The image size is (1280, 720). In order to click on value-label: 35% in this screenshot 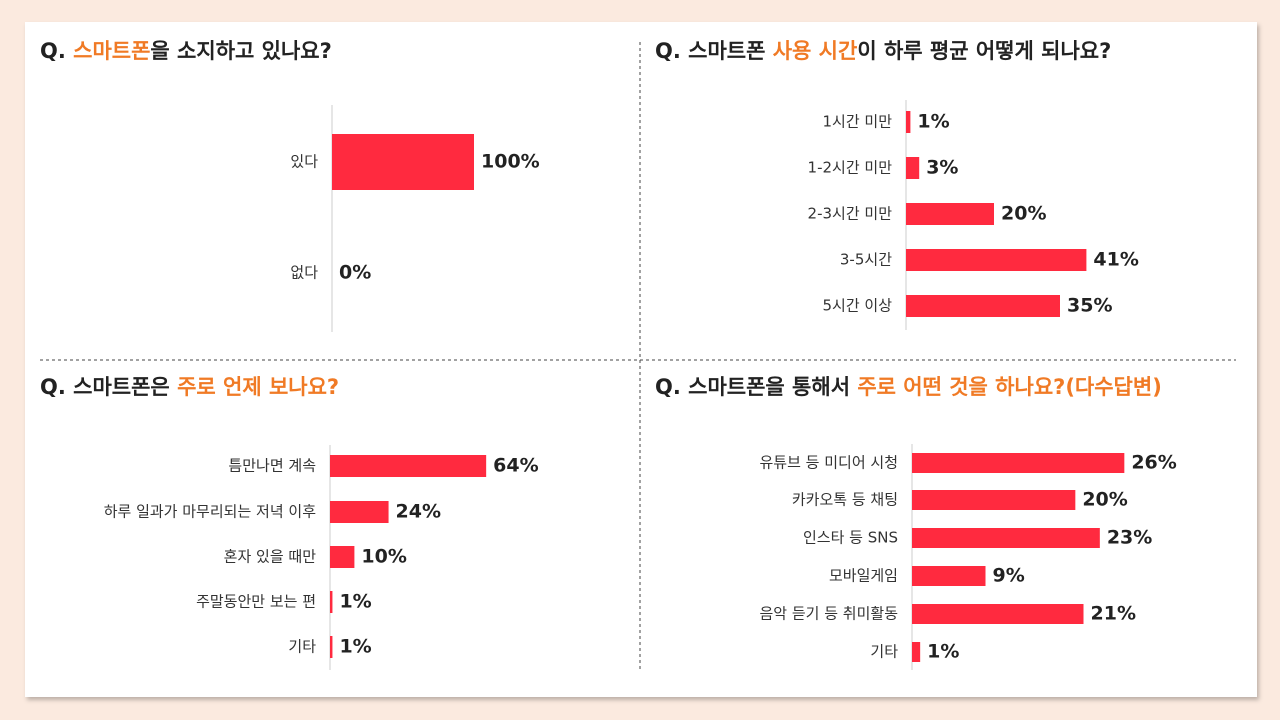, I will do `click(1089, 306)`.